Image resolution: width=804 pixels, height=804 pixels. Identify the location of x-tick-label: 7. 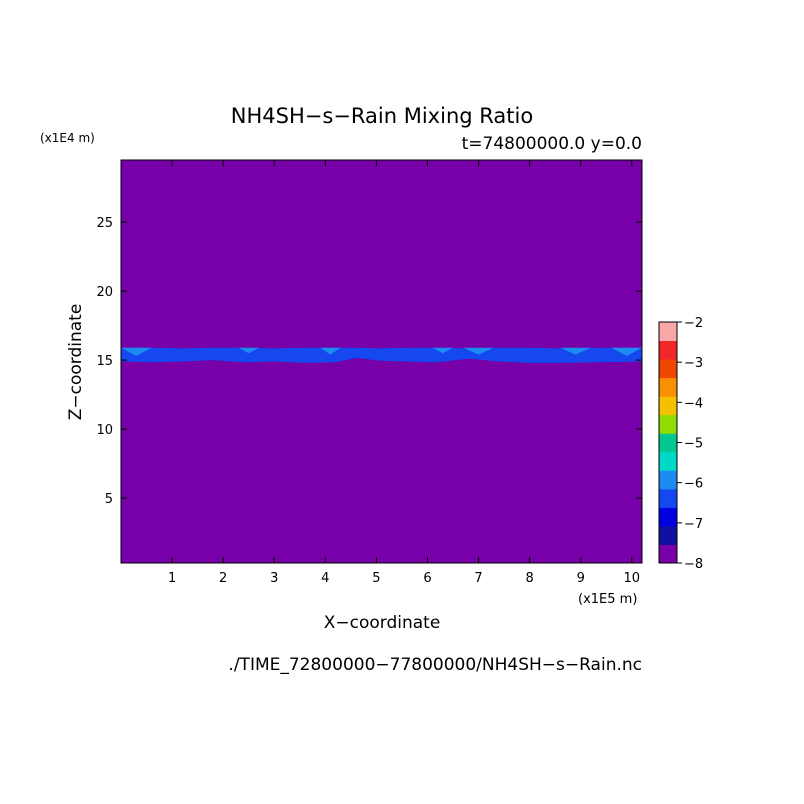
(478, 578).